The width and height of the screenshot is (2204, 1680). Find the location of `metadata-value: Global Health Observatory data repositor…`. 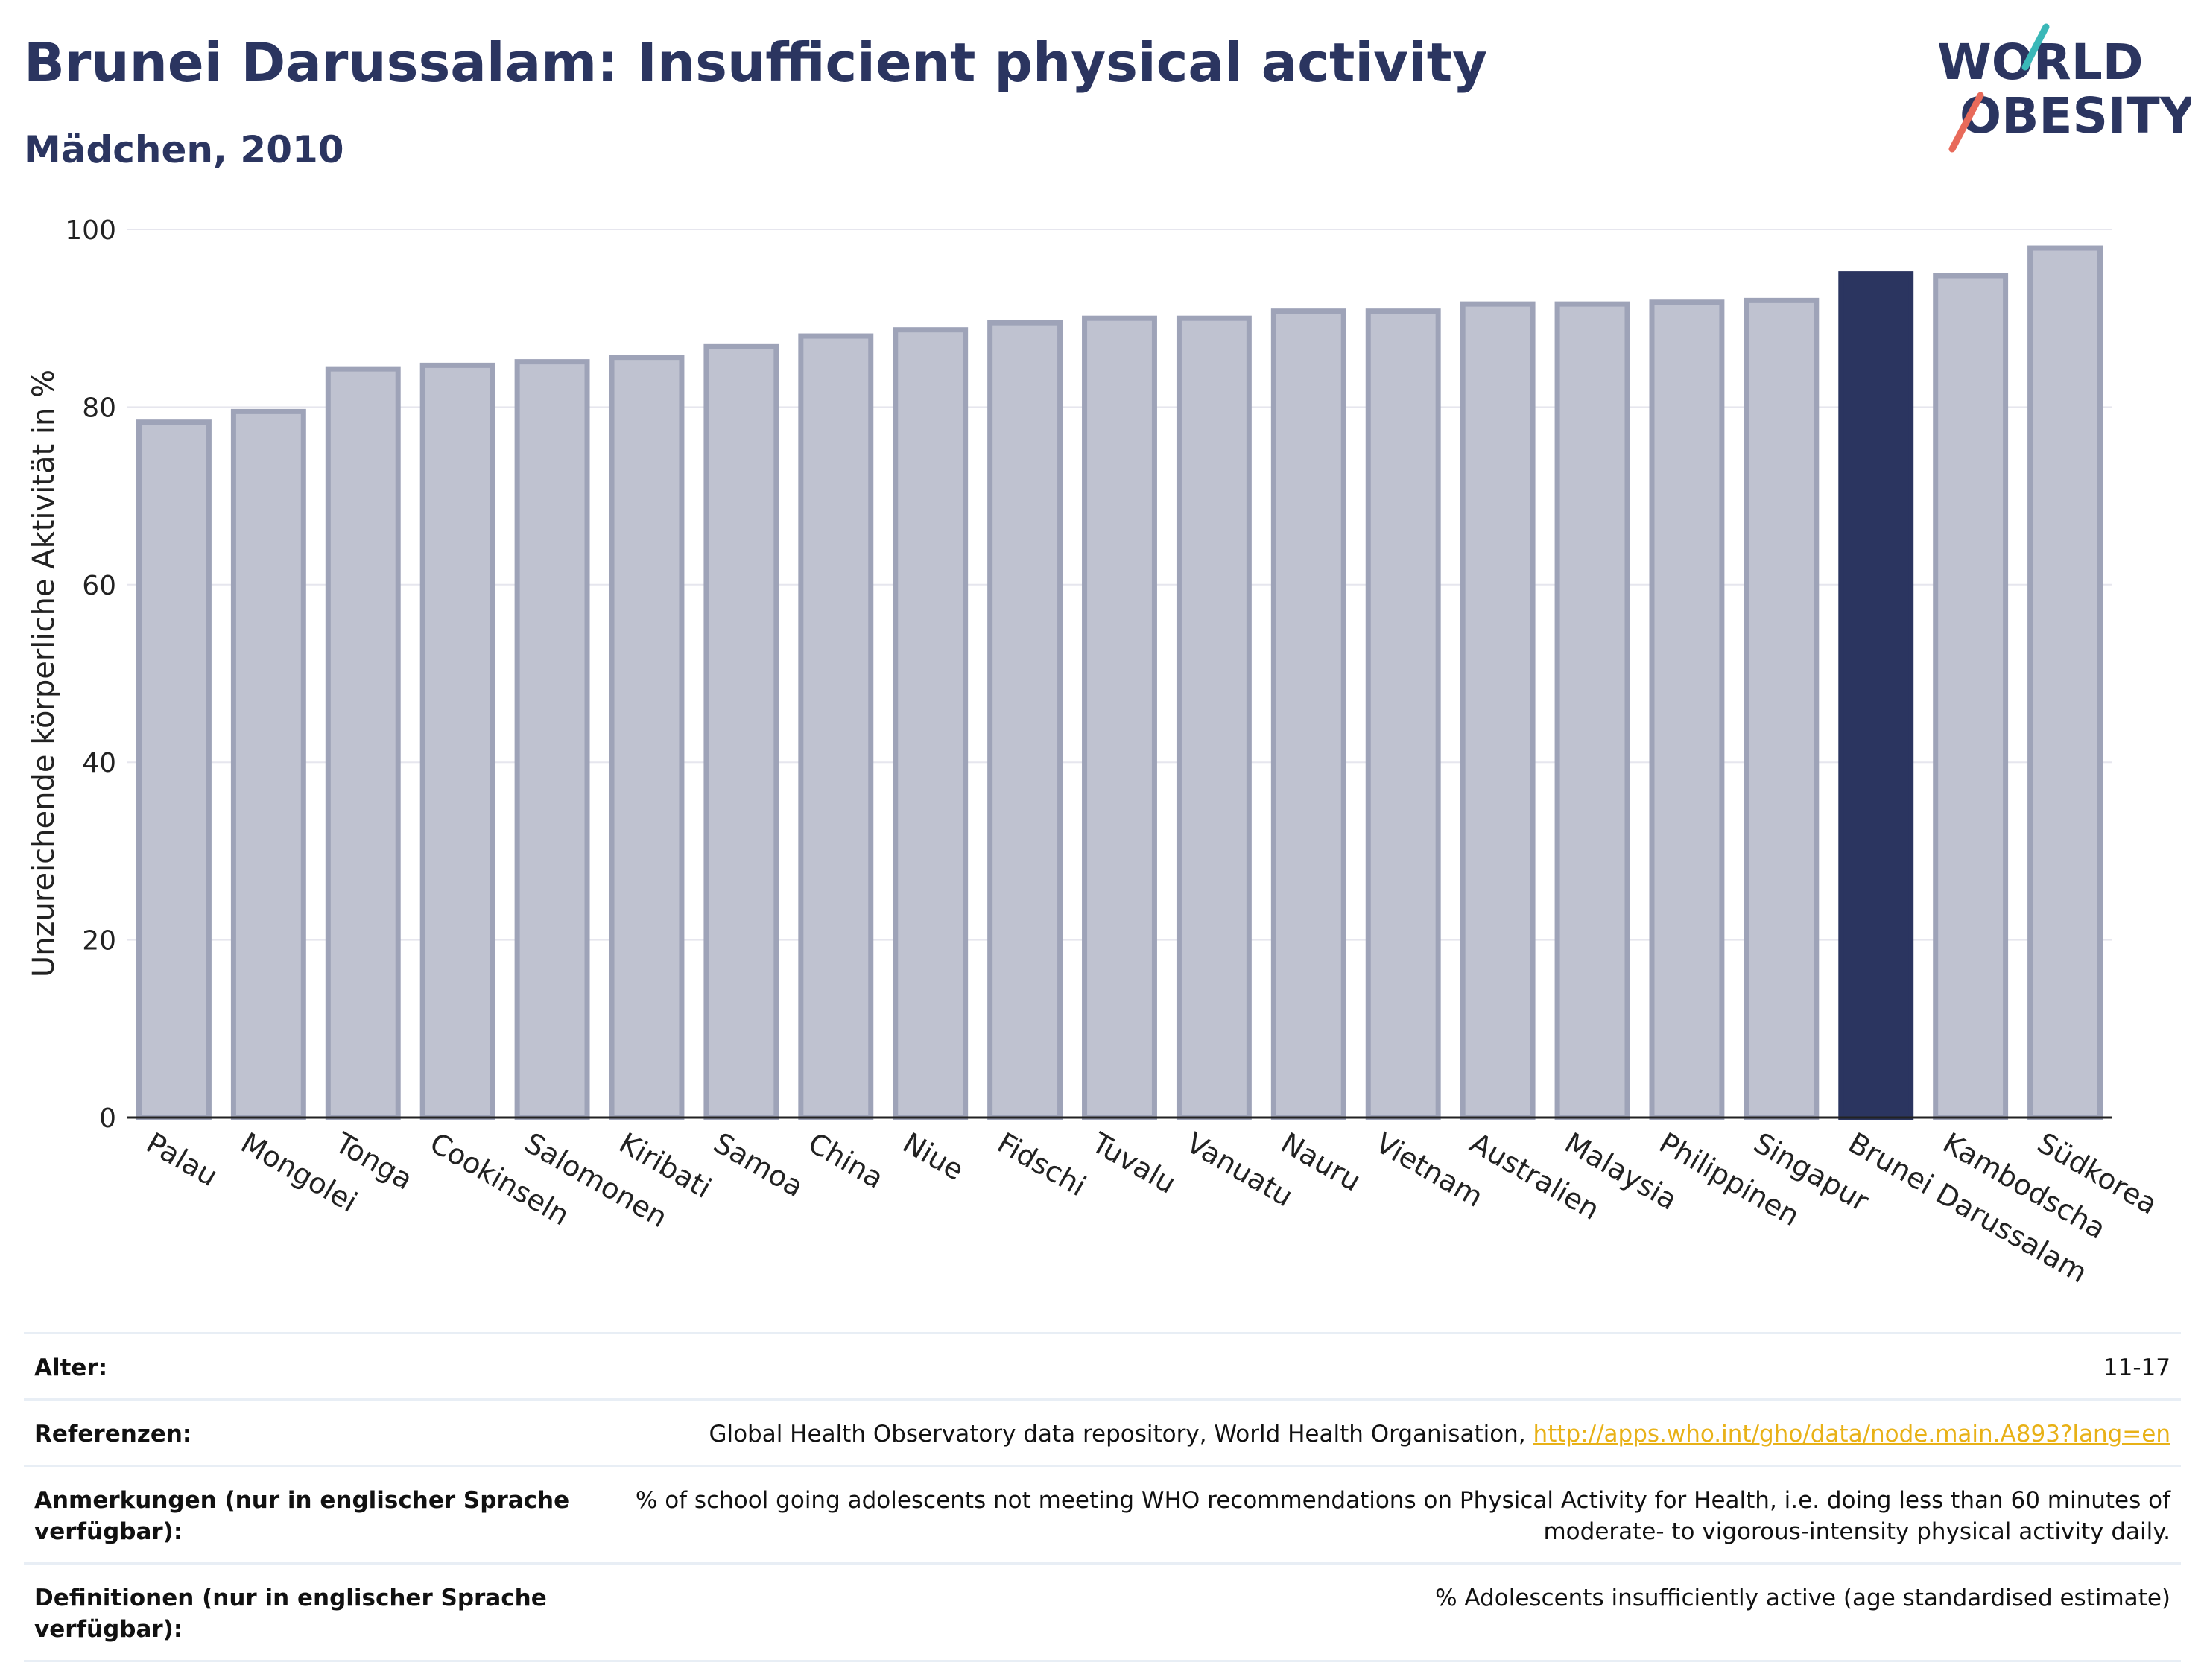

metadata-value: Global Health Observatory data repositor… is located at coordinates (1439, 1434).